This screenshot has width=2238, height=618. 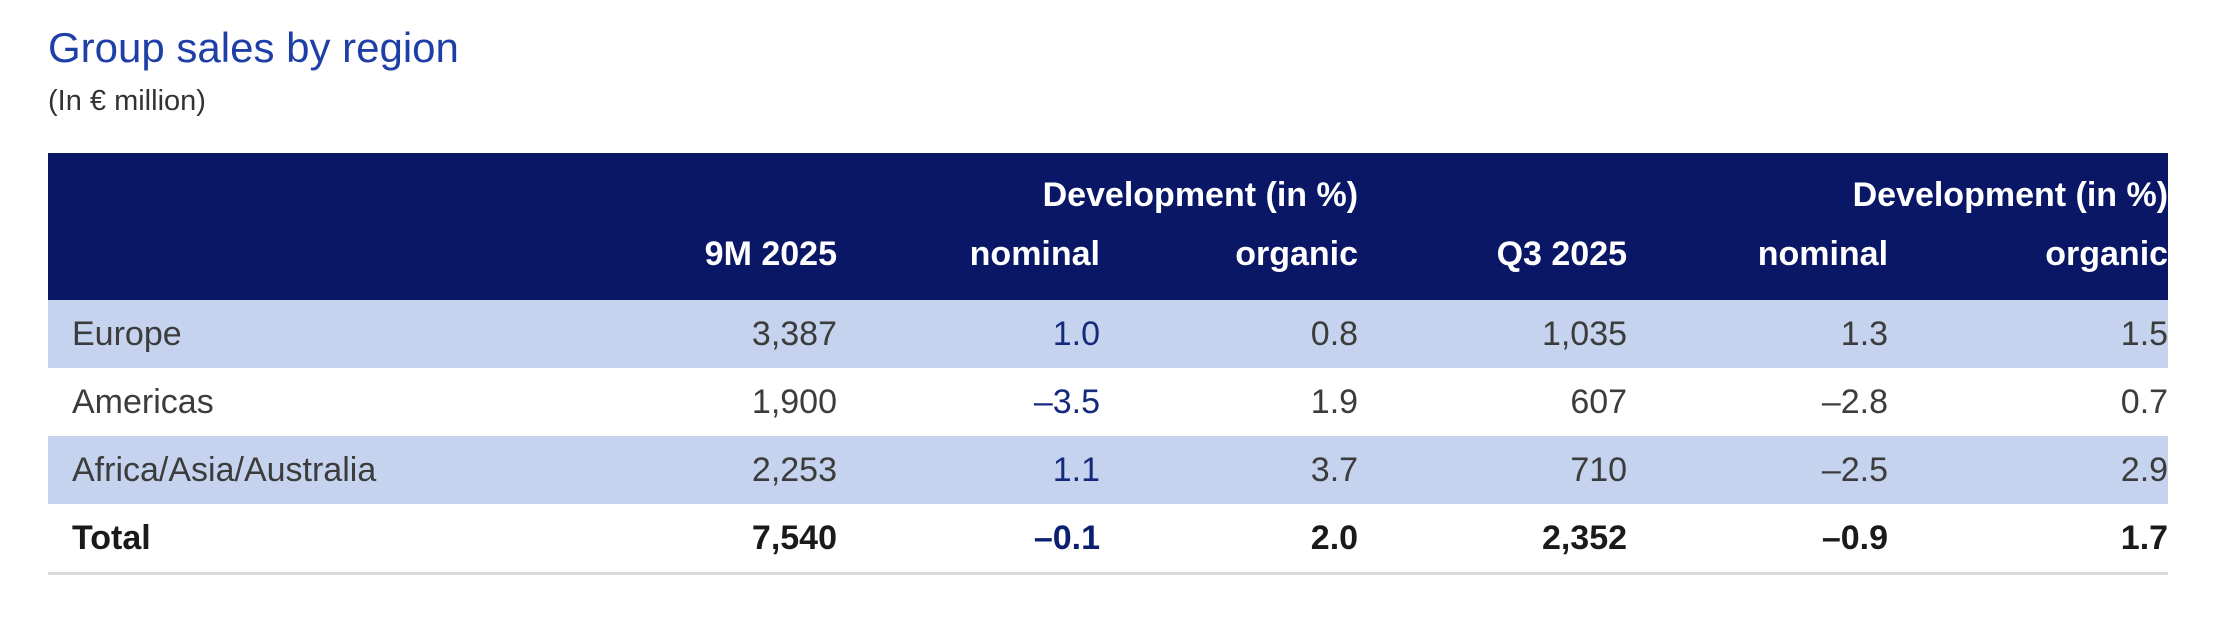 I want to click on page-title: Group sales by region, so click(x=253, y=47).